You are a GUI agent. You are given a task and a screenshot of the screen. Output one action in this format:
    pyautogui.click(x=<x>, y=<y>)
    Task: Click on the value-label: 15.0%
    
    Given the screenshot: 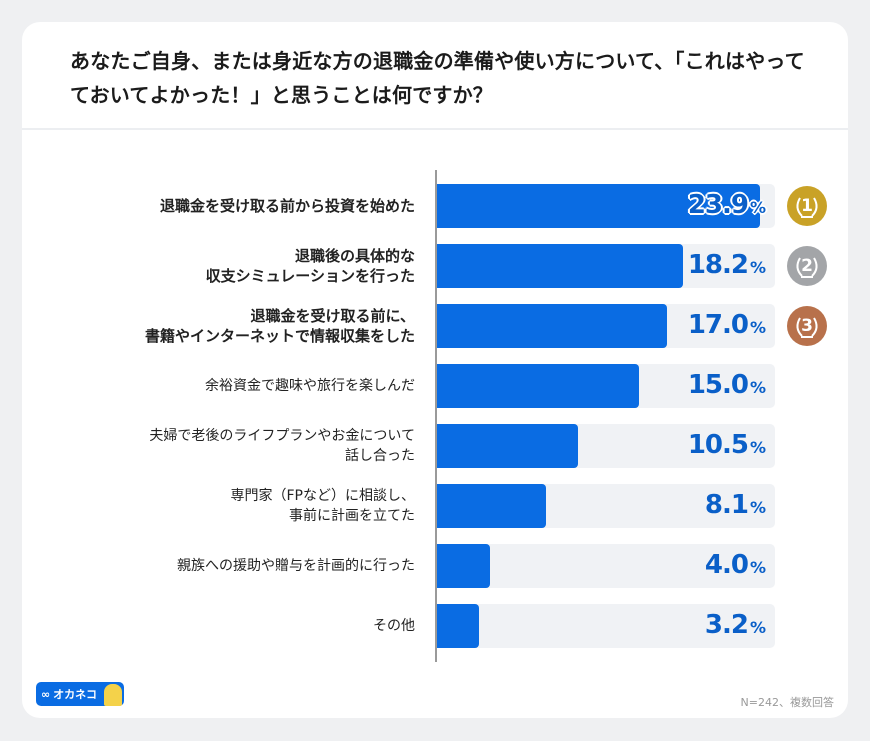 What is the action you would take?
    pyautogui.click(x=726, y=386)
    